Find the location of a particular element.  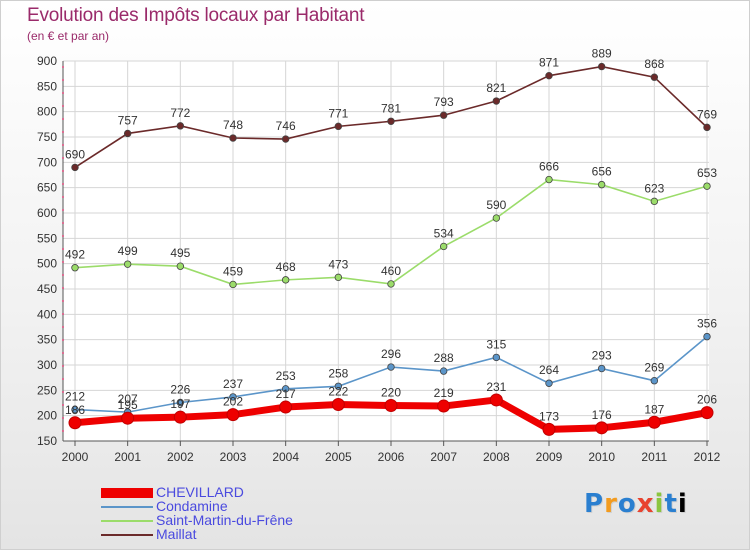

data-label-saint-martin-du-frene: 495 is located at coordinates (180, 253).